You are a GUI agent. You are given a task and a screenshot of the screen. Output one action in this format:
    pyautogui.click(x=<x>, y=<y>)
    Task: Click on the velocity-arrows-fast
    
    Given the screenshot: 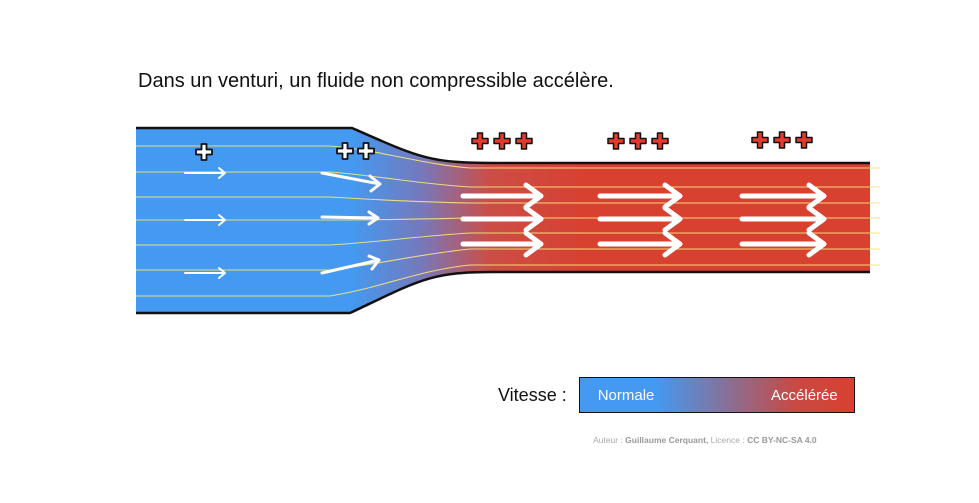 What is the action you would take?
    pyautogui.click(x=643, y=220)
    